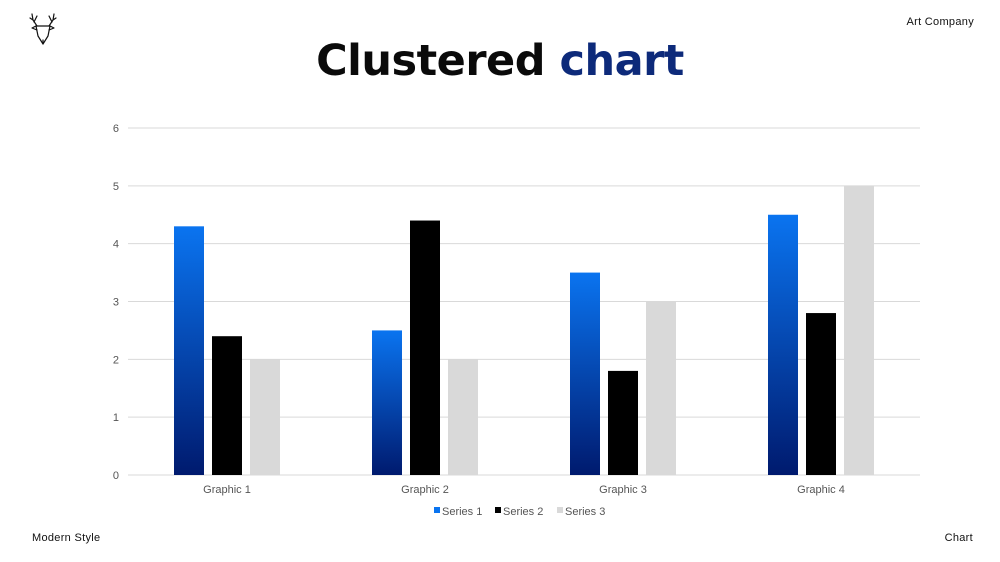  I want to click on legend-label-series-2: Series 2, so click(523, 512).